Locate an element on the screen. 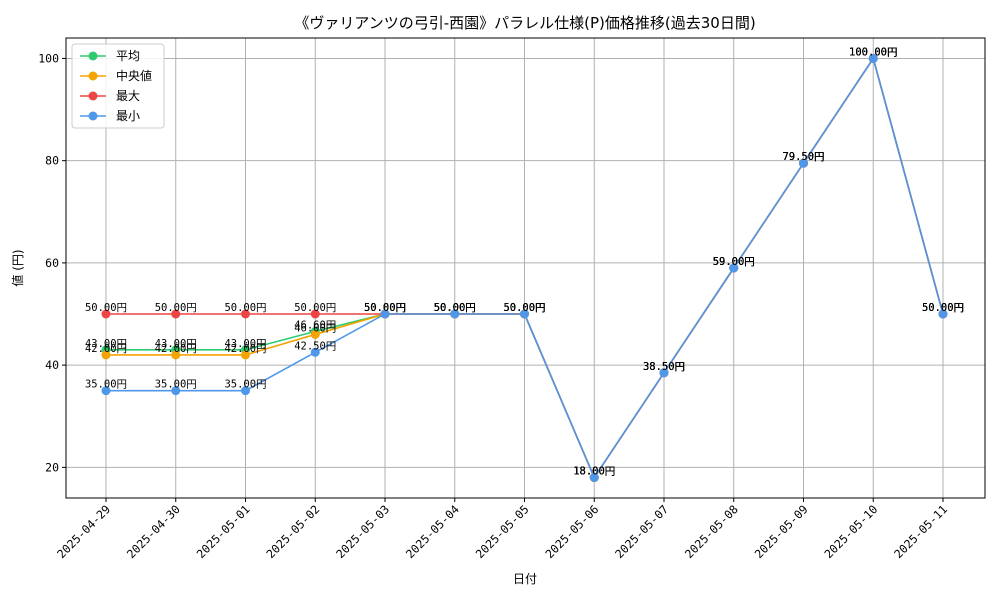 The height and width of the screenshot is (600, 1000). legend-box is located at coordinates (118, 86).